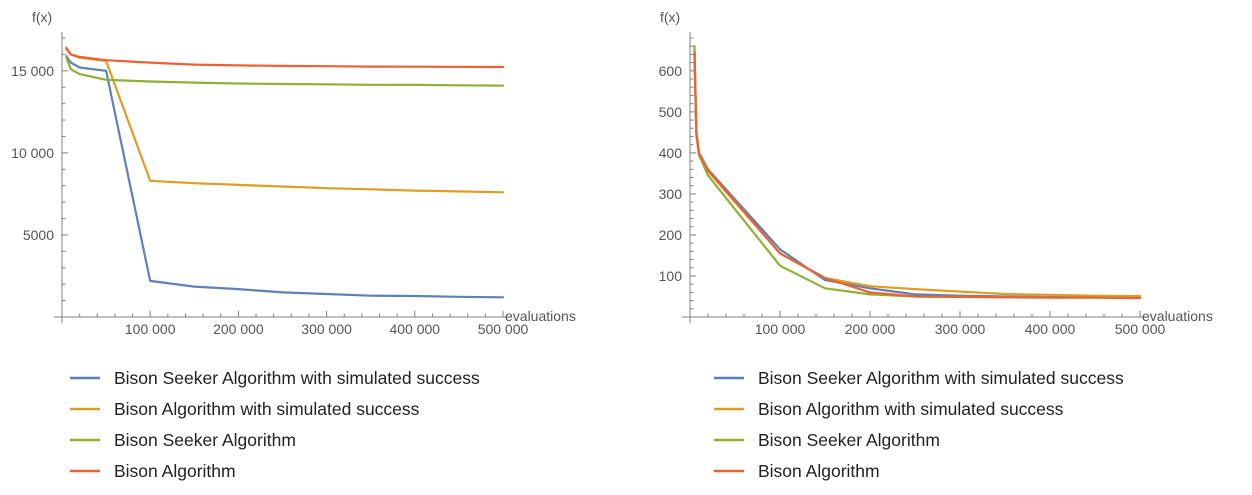  What do you see at coordinates (671, 235) in the screenshot?
I see `y-tick-label: 200` at bounding box center [671, 235].